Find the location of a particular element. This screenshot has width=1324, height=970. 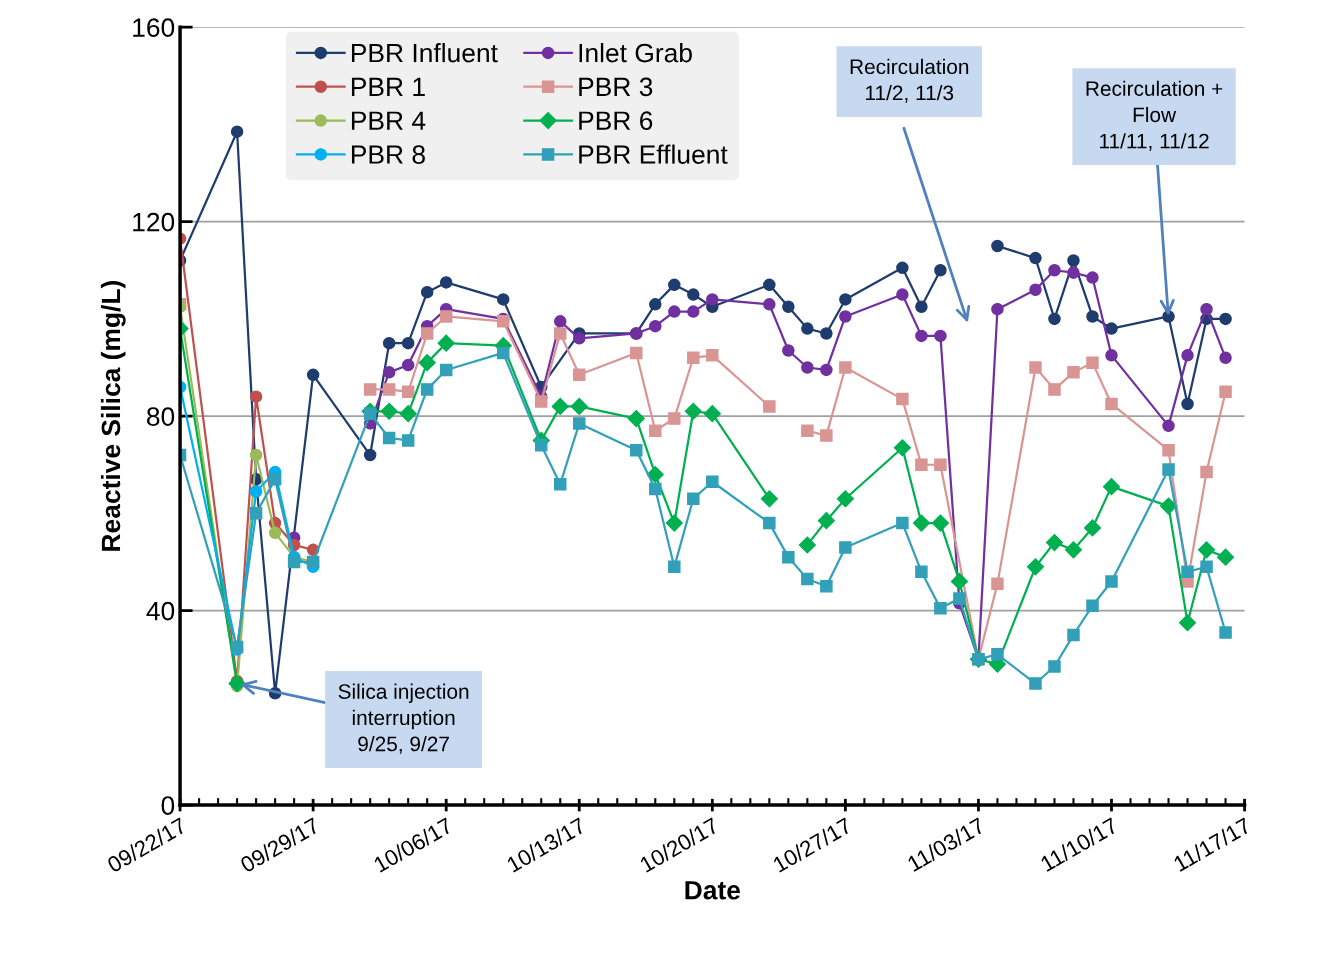

legend-label: PBR 4 is located at coordinates (388, 120).